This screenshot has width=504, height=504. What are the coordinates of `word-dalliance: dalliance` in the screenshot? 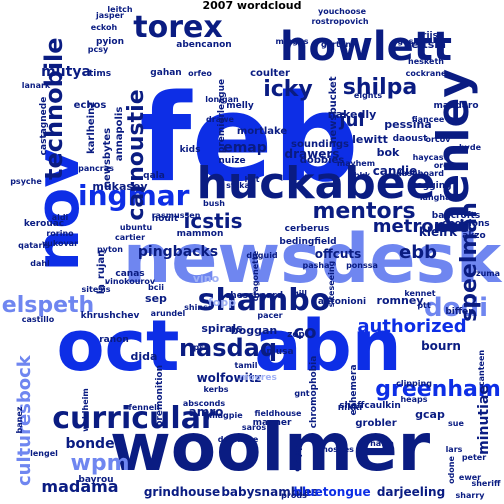 It's located at (238, 439).